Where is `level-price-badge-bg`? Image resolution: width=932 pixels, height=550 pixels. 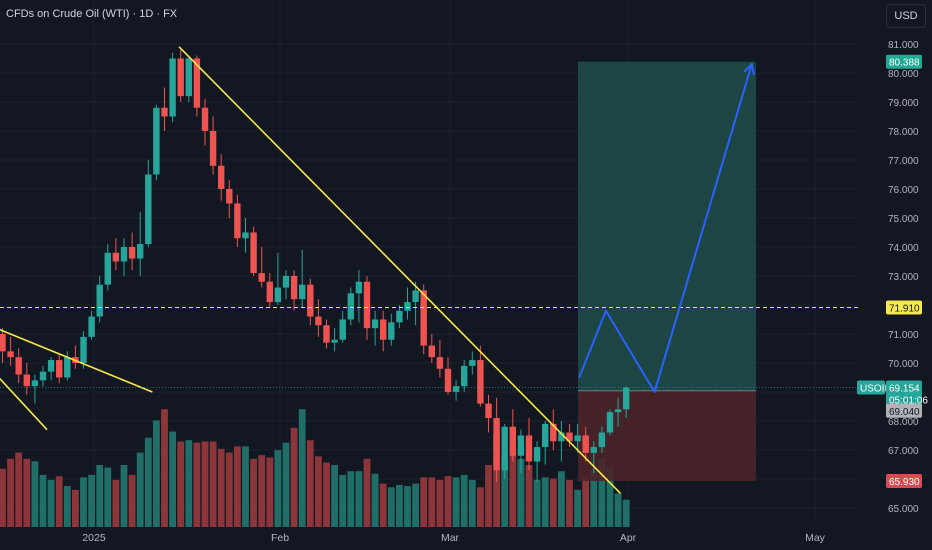 level-price-badge-bg is located at coordinates (904, 307).